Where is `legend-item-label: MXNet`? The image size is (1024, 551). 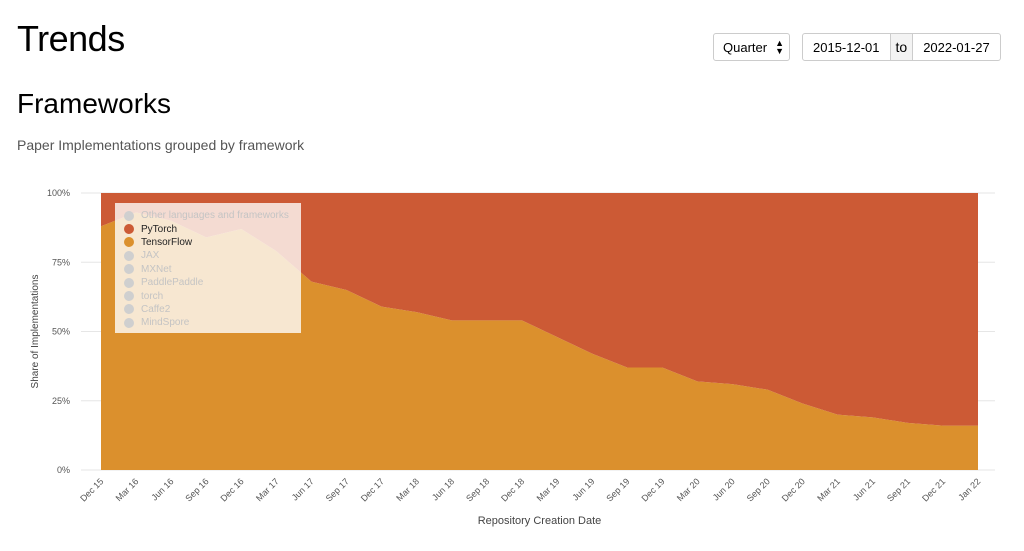 legend-item-label: MXNet is located at coordinates (156, 269).